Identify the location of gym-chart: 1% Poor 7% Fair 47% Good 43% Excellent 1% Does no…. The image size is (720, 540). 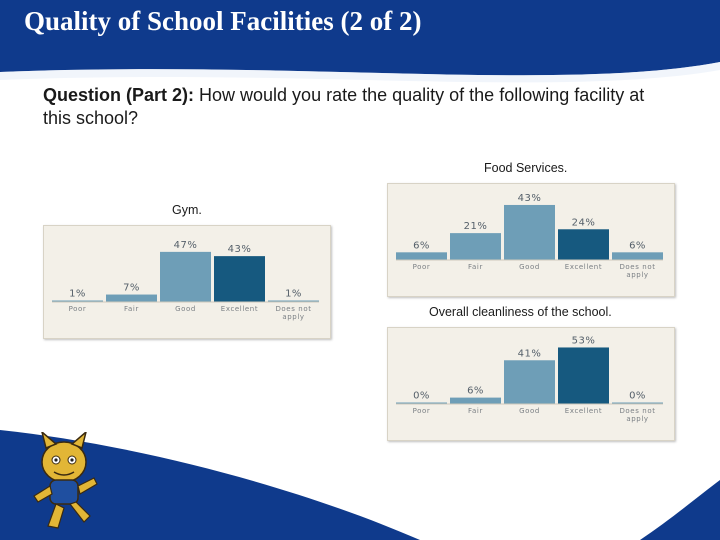
(187, 282).